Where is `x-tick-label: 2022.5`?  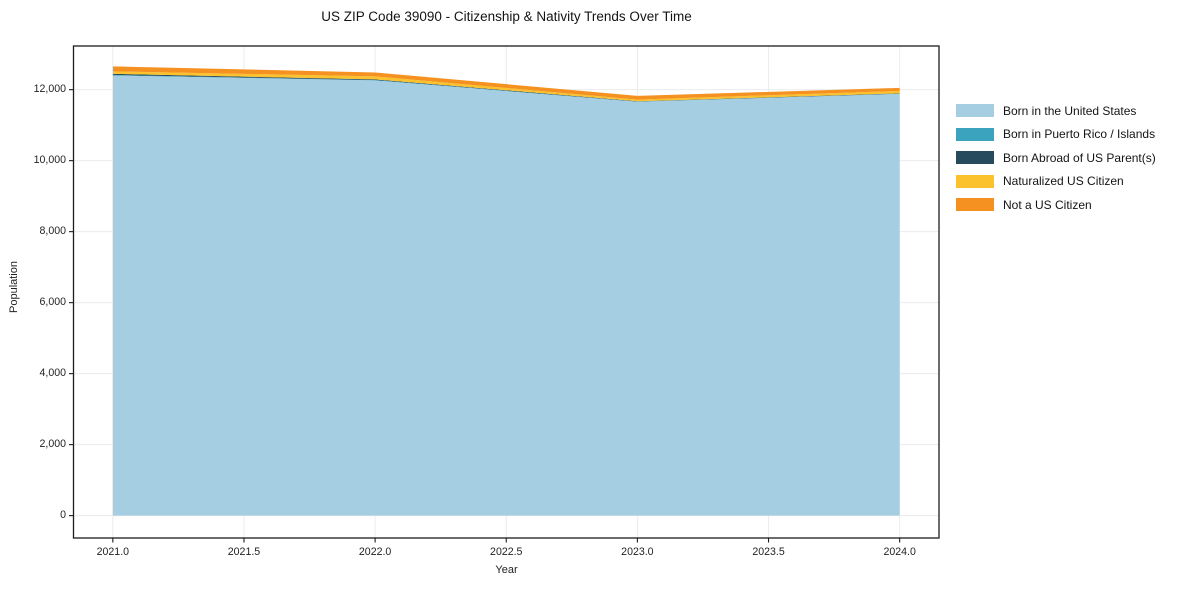
x-tick-label: 2022.5 is located at coordinates (506, 552).